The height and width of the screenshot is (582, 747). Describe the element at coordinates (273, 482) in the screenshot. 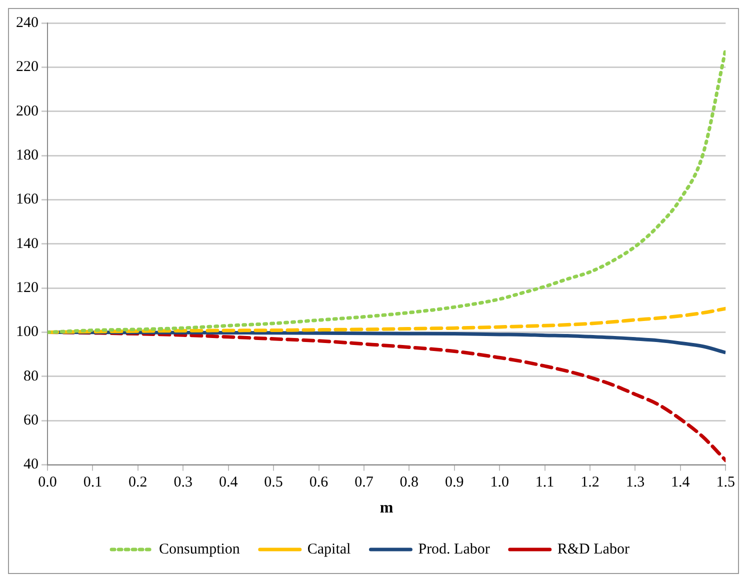

I see `x-tick-label: 0.5` at that location.